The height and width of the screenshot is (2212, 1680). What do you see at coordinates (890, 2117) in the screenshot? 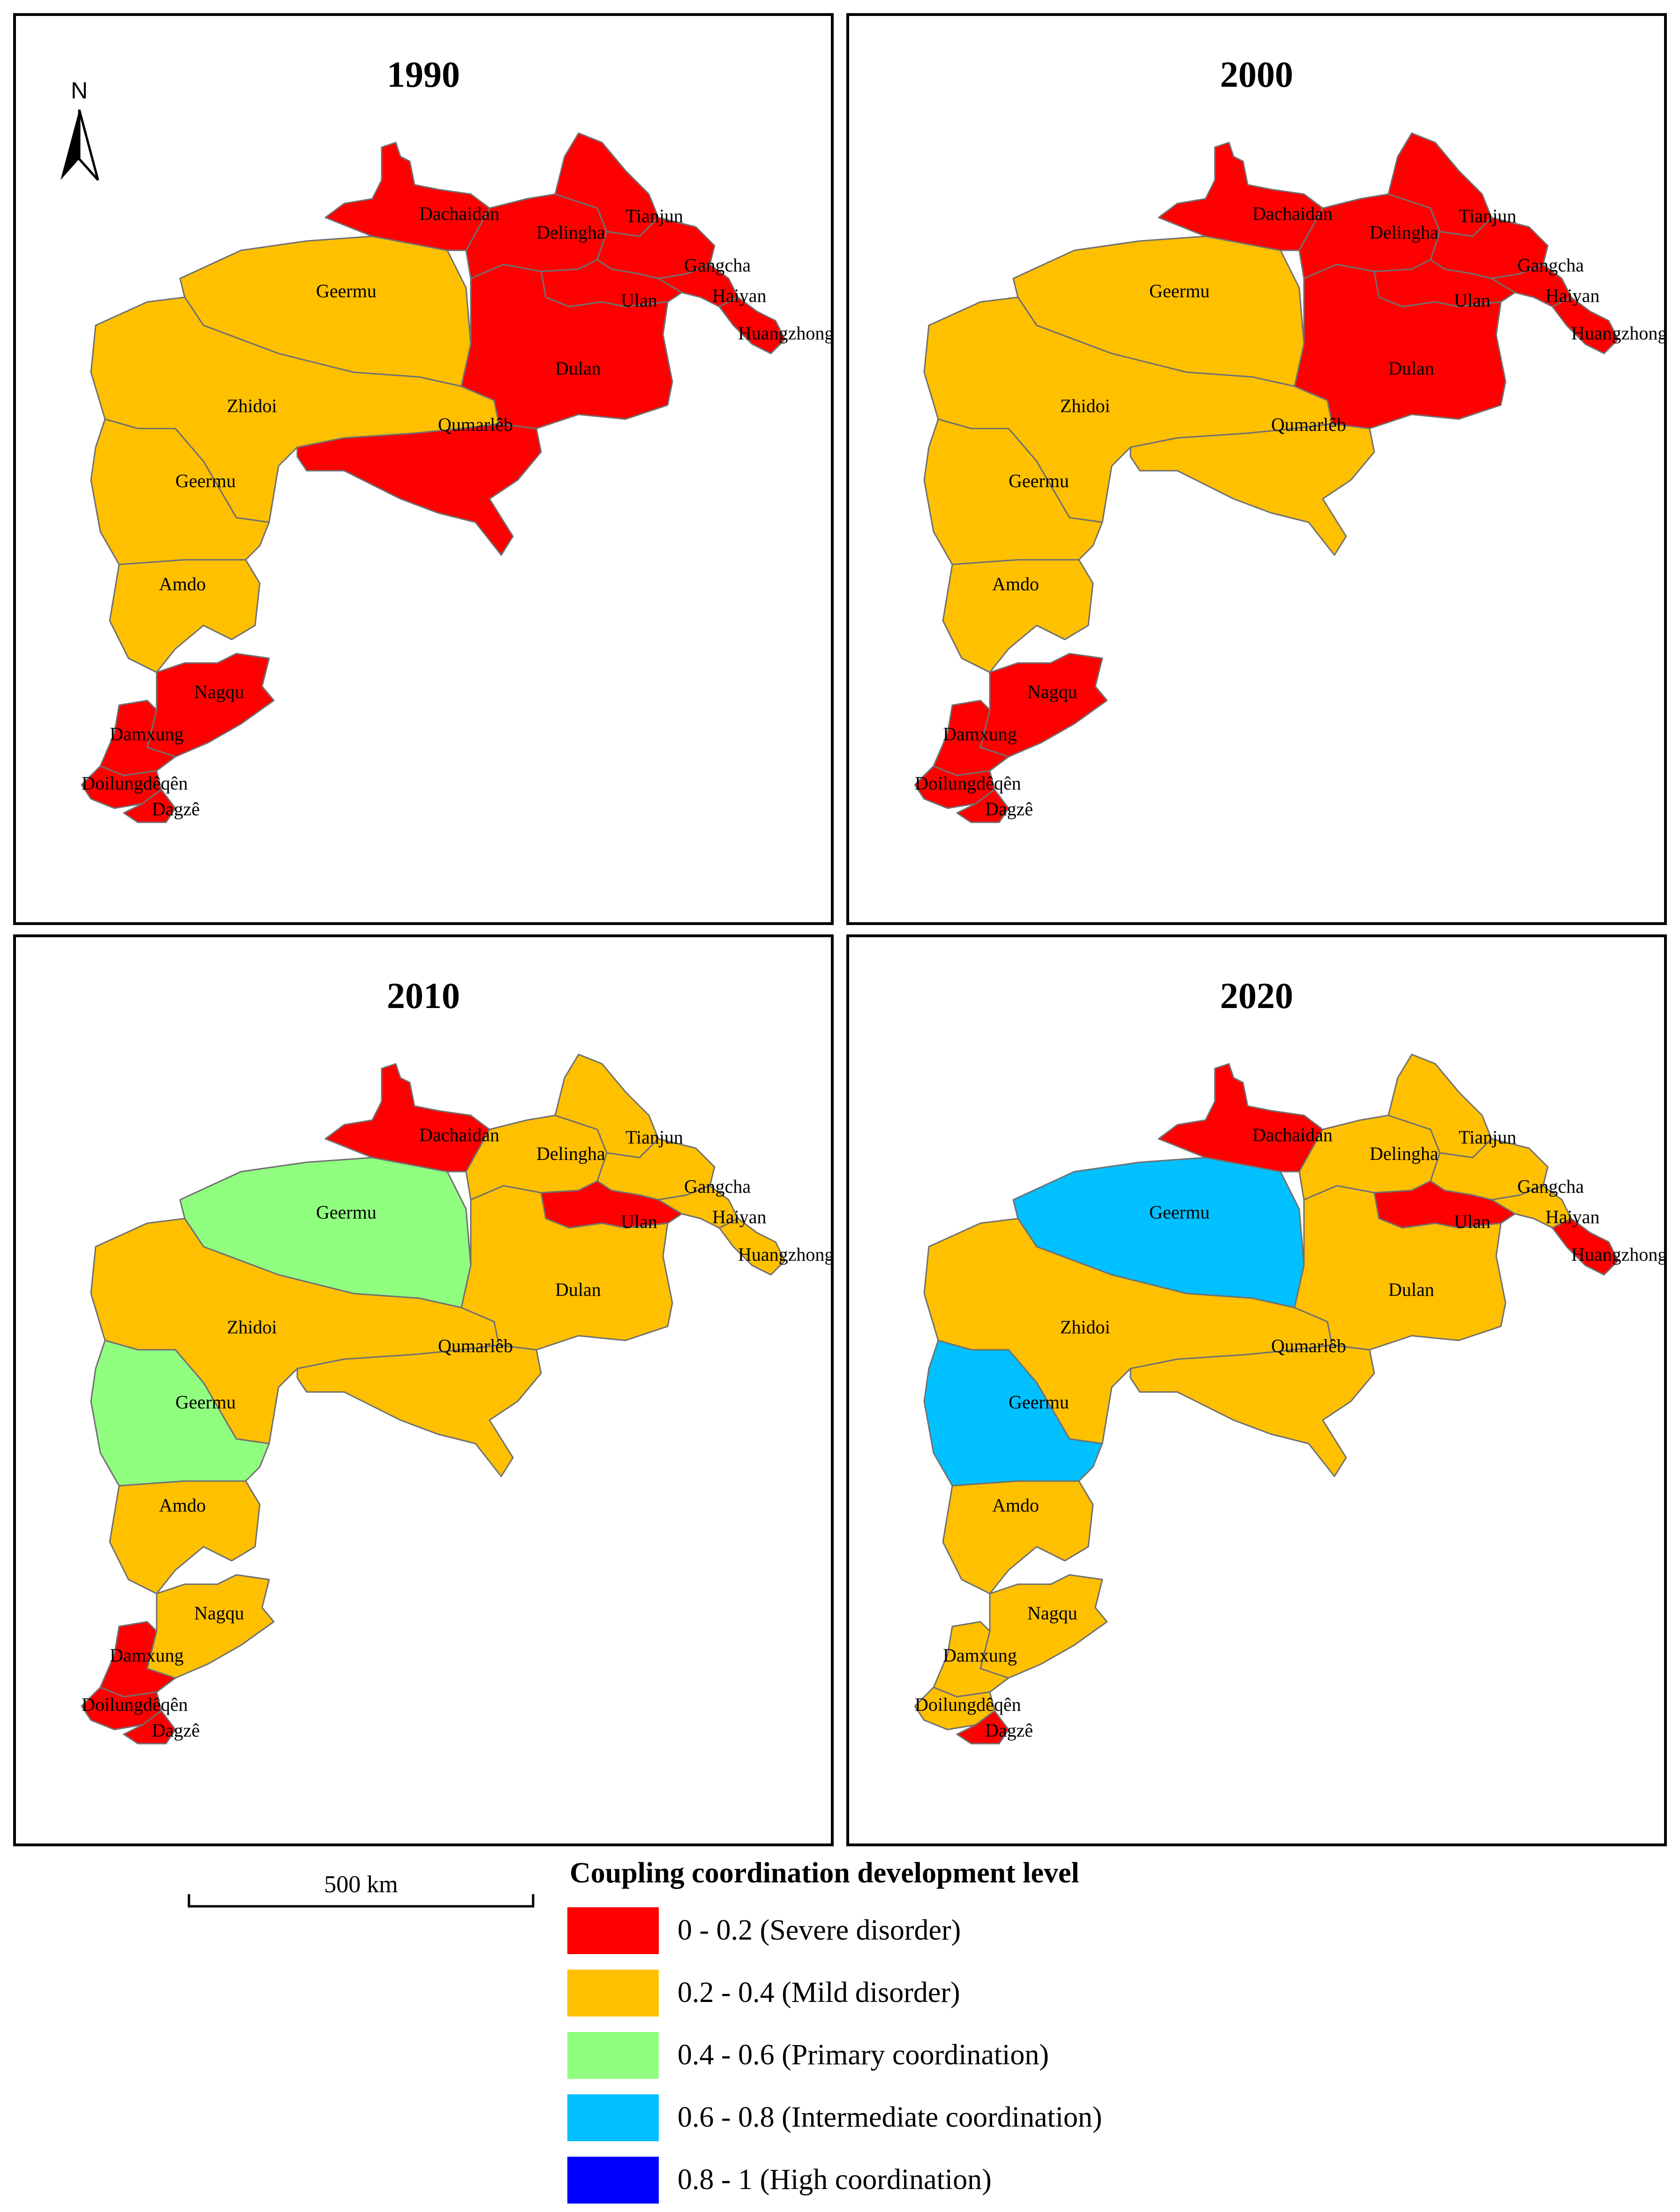
I see `legend-label: 0.6 - 0.8 (Intermediate coordination)` at bounding box center [890, 2117].